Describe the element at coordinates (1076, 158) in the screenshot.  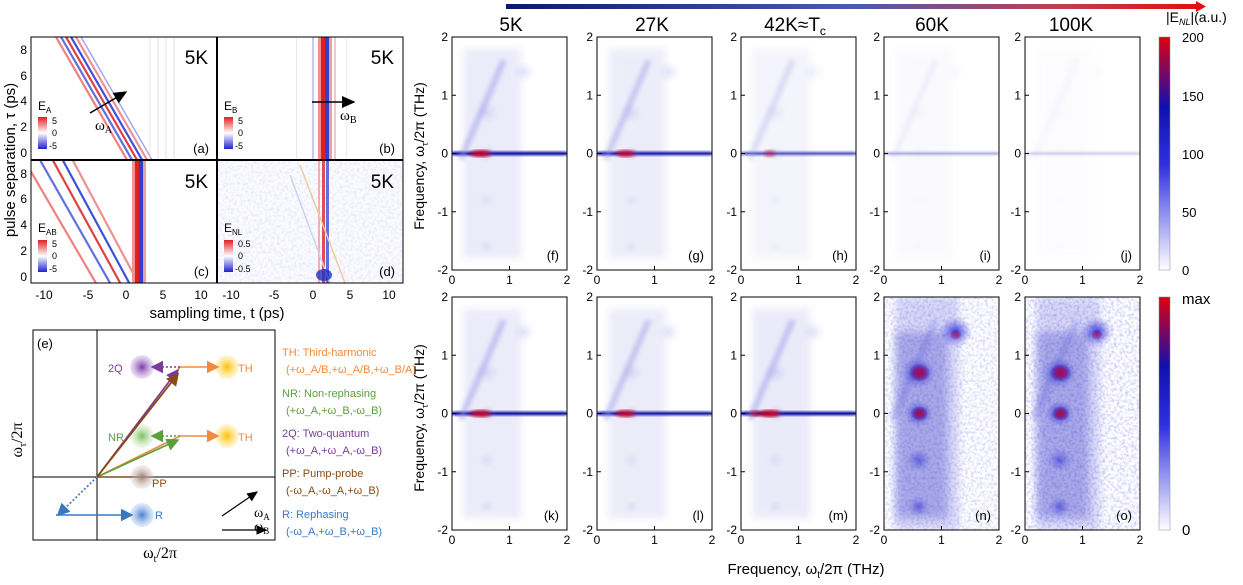
I see `spectrum-panel: 210-1-20 1 2(j)` at that location.